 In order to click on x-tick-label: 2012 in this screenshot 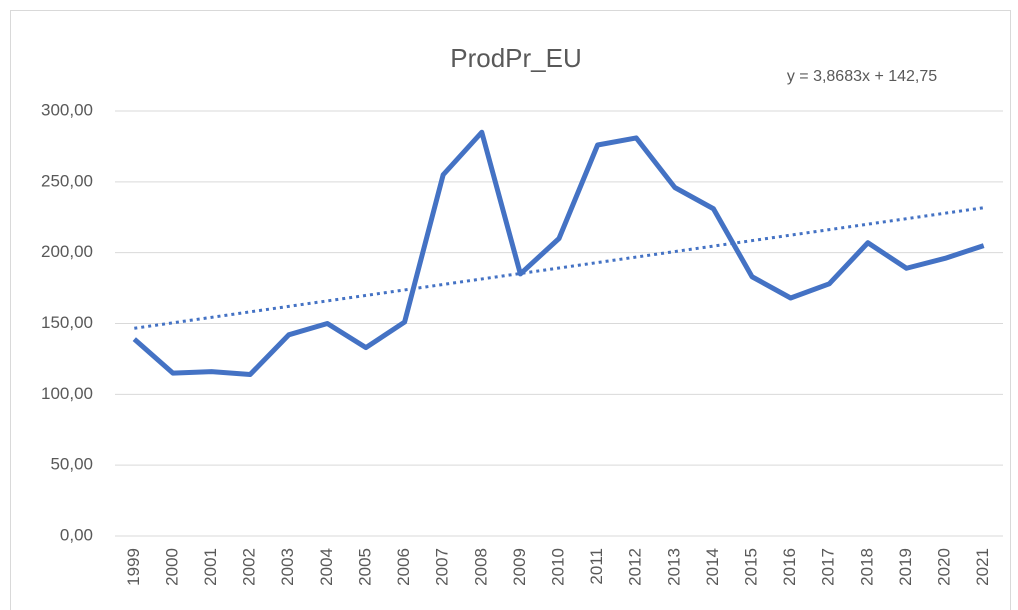, I will do `click(635, 567)`.